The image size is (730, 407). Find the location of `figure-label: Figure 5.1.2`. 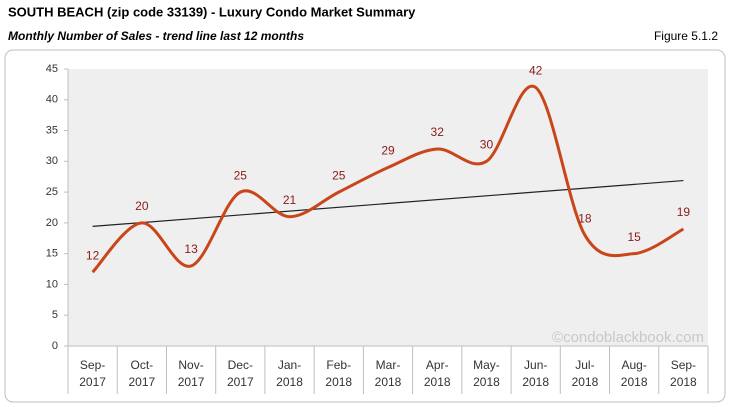

figure-label: Figure 5.1.2 is located at coordinates (686, 36).